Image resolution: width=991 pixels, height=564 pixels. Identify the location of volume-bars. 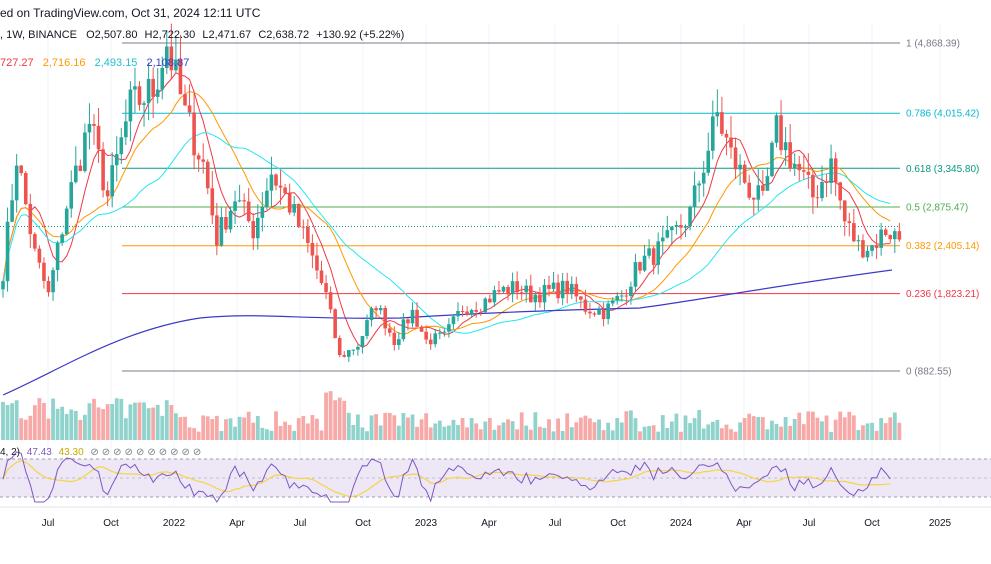
(451, 415).